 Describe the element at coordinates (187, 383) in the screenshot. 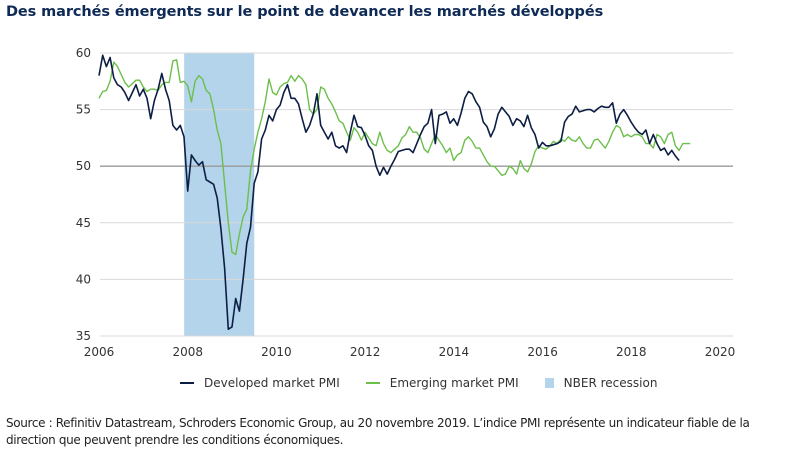

I see `legend-swatch-developed` at that location.